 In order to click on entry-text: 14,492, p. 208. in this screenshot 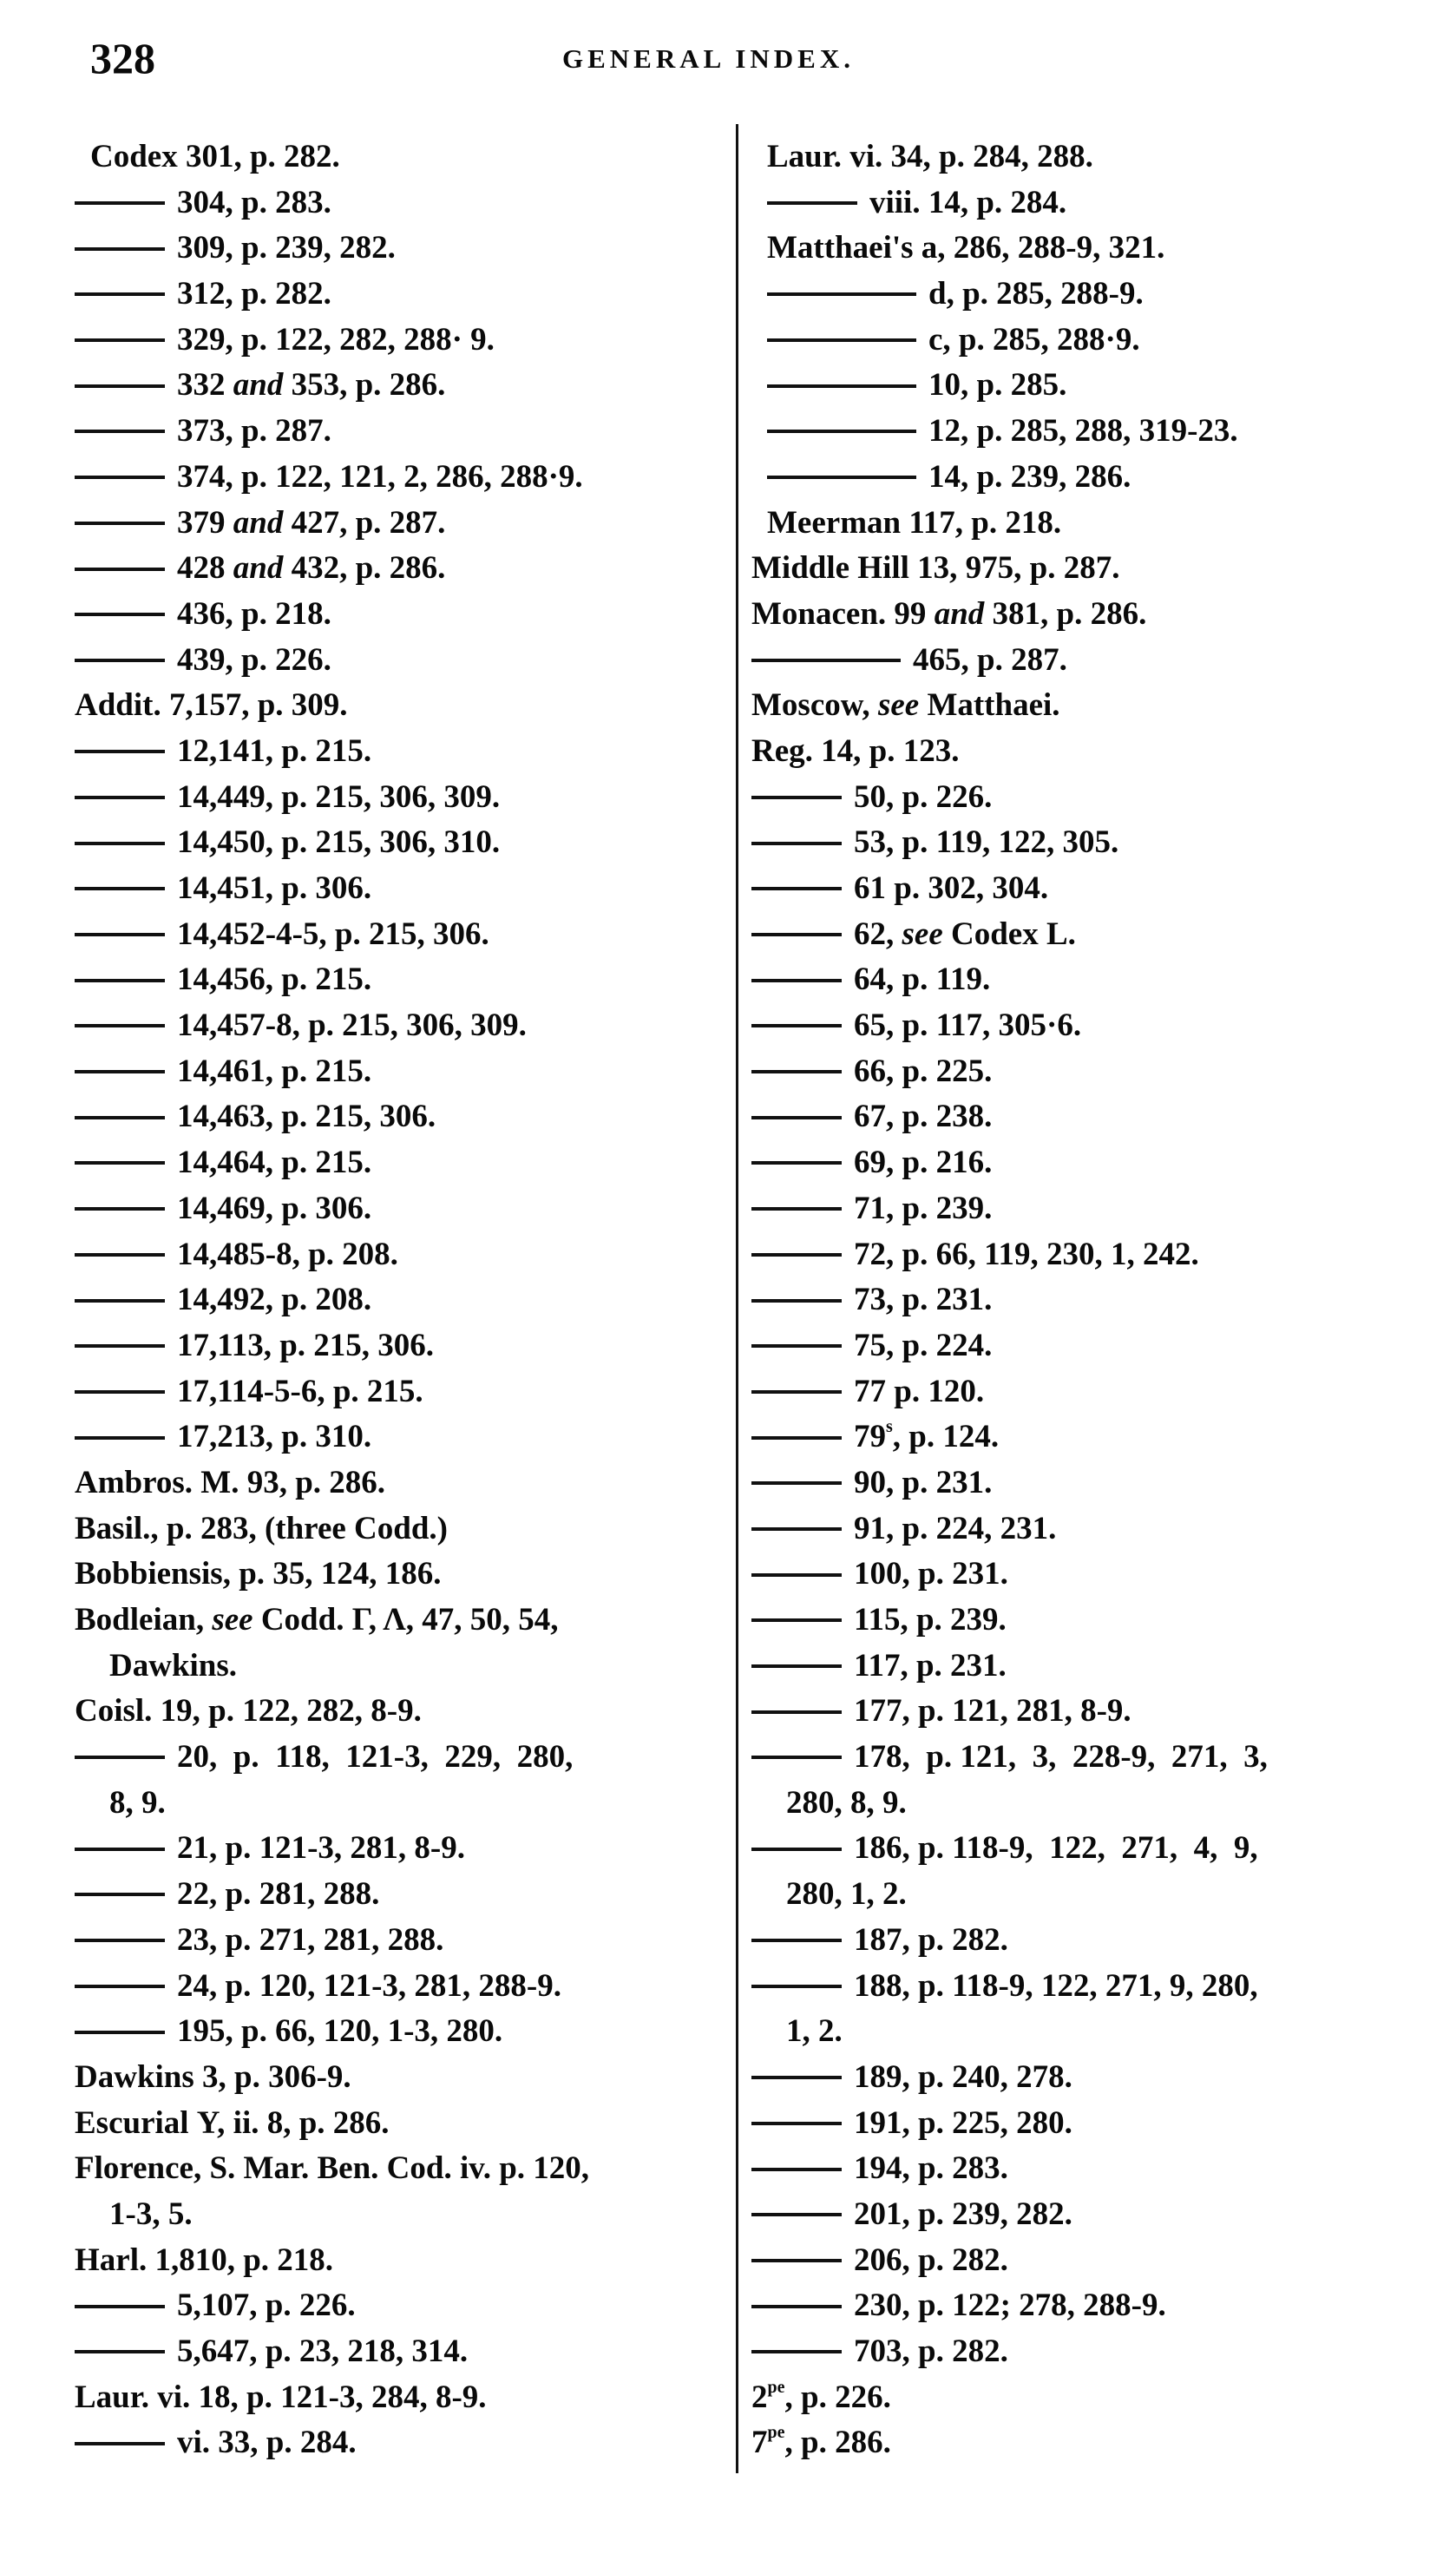, I will do `click(274, 1300)`.